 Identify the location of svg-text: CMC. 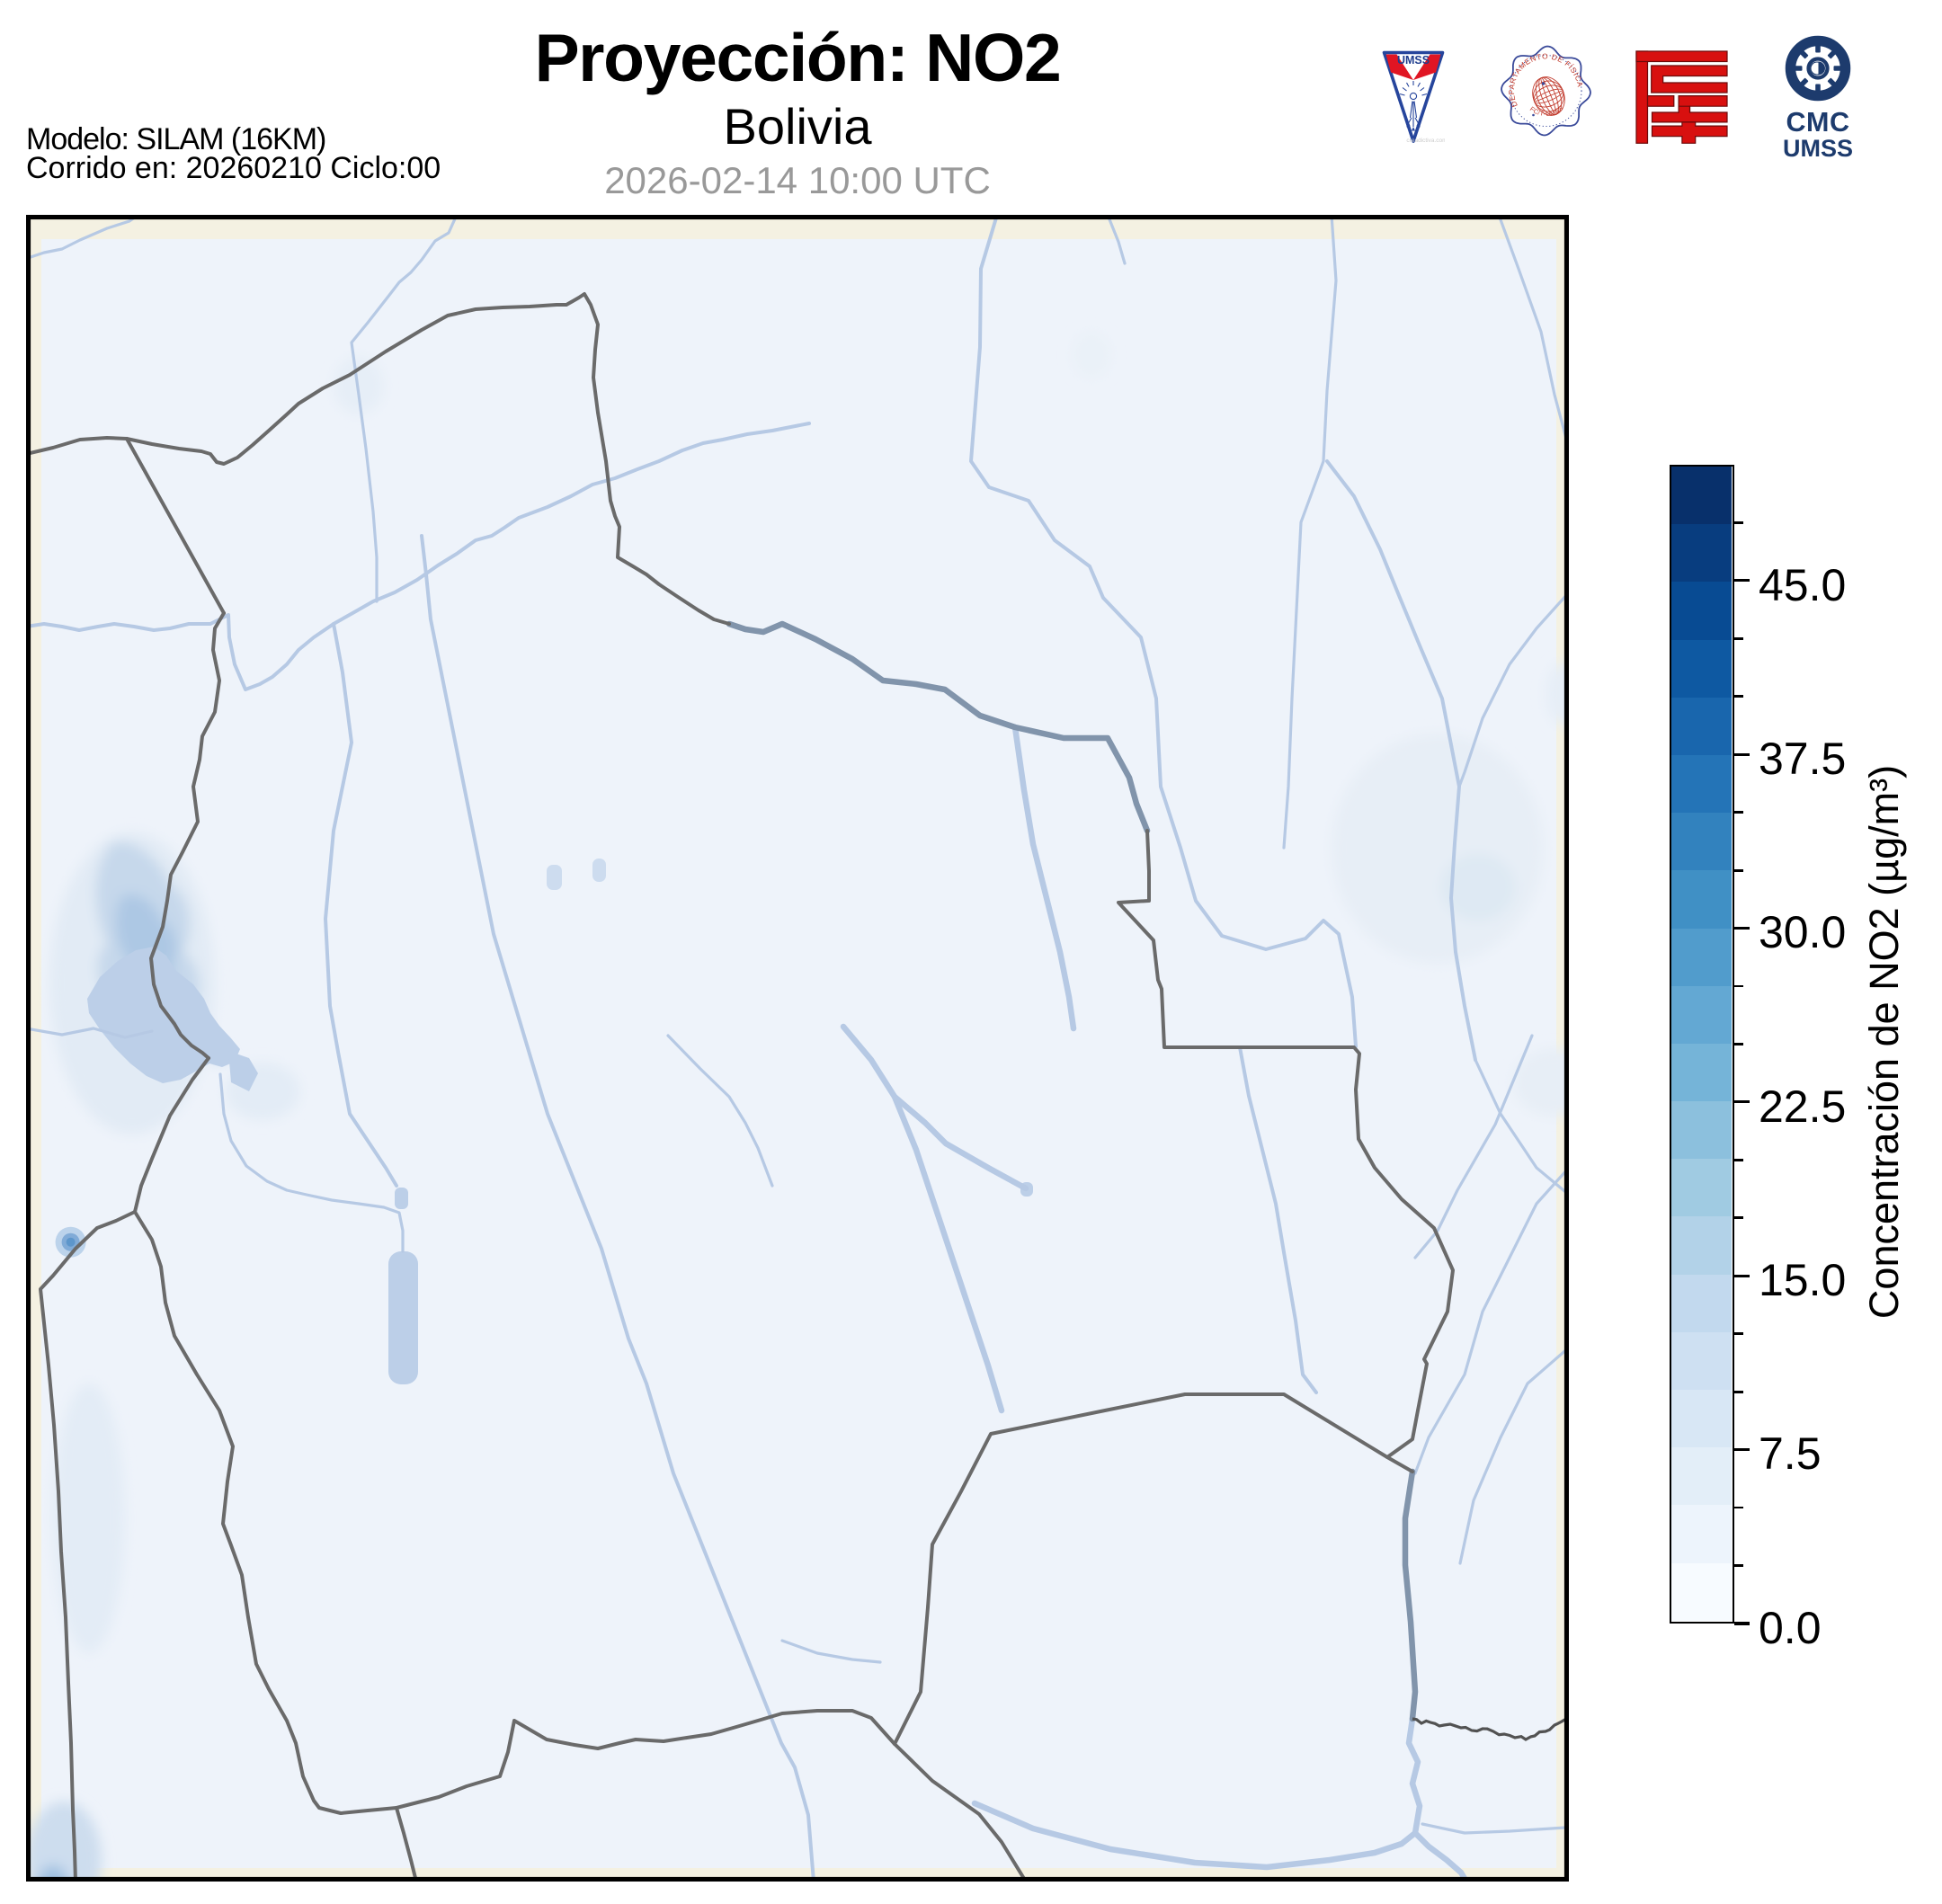
(1818, 122).